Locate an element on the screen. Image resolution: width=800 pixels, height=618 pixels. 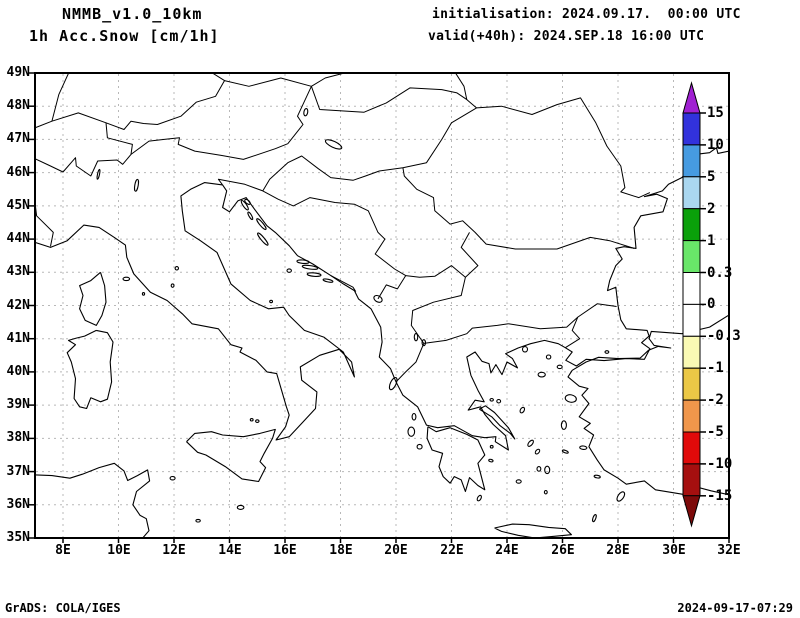
valid-time-line: valid(+40h): 2024.SEP.18 16:00 UTC is located at coordinates (566, 36).